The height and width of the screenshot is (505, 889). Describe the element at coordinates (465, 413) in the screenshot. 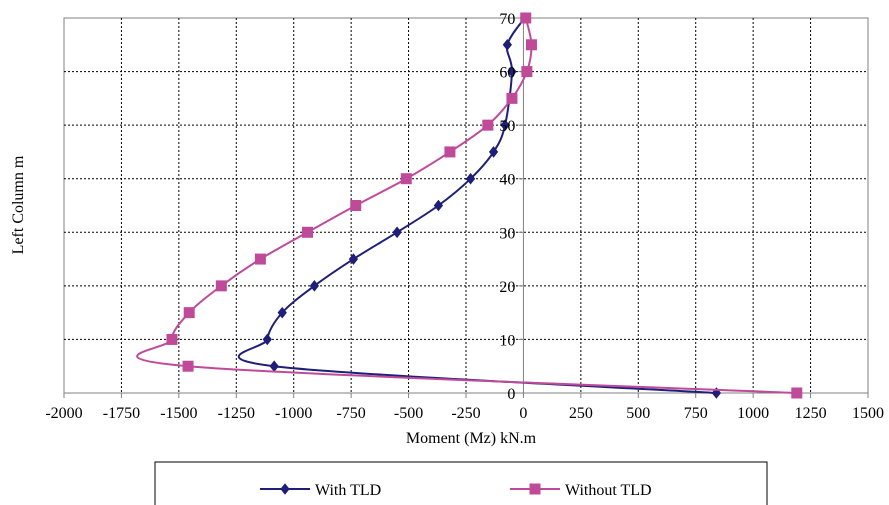

I see `x-tick-label: -250` at that location.